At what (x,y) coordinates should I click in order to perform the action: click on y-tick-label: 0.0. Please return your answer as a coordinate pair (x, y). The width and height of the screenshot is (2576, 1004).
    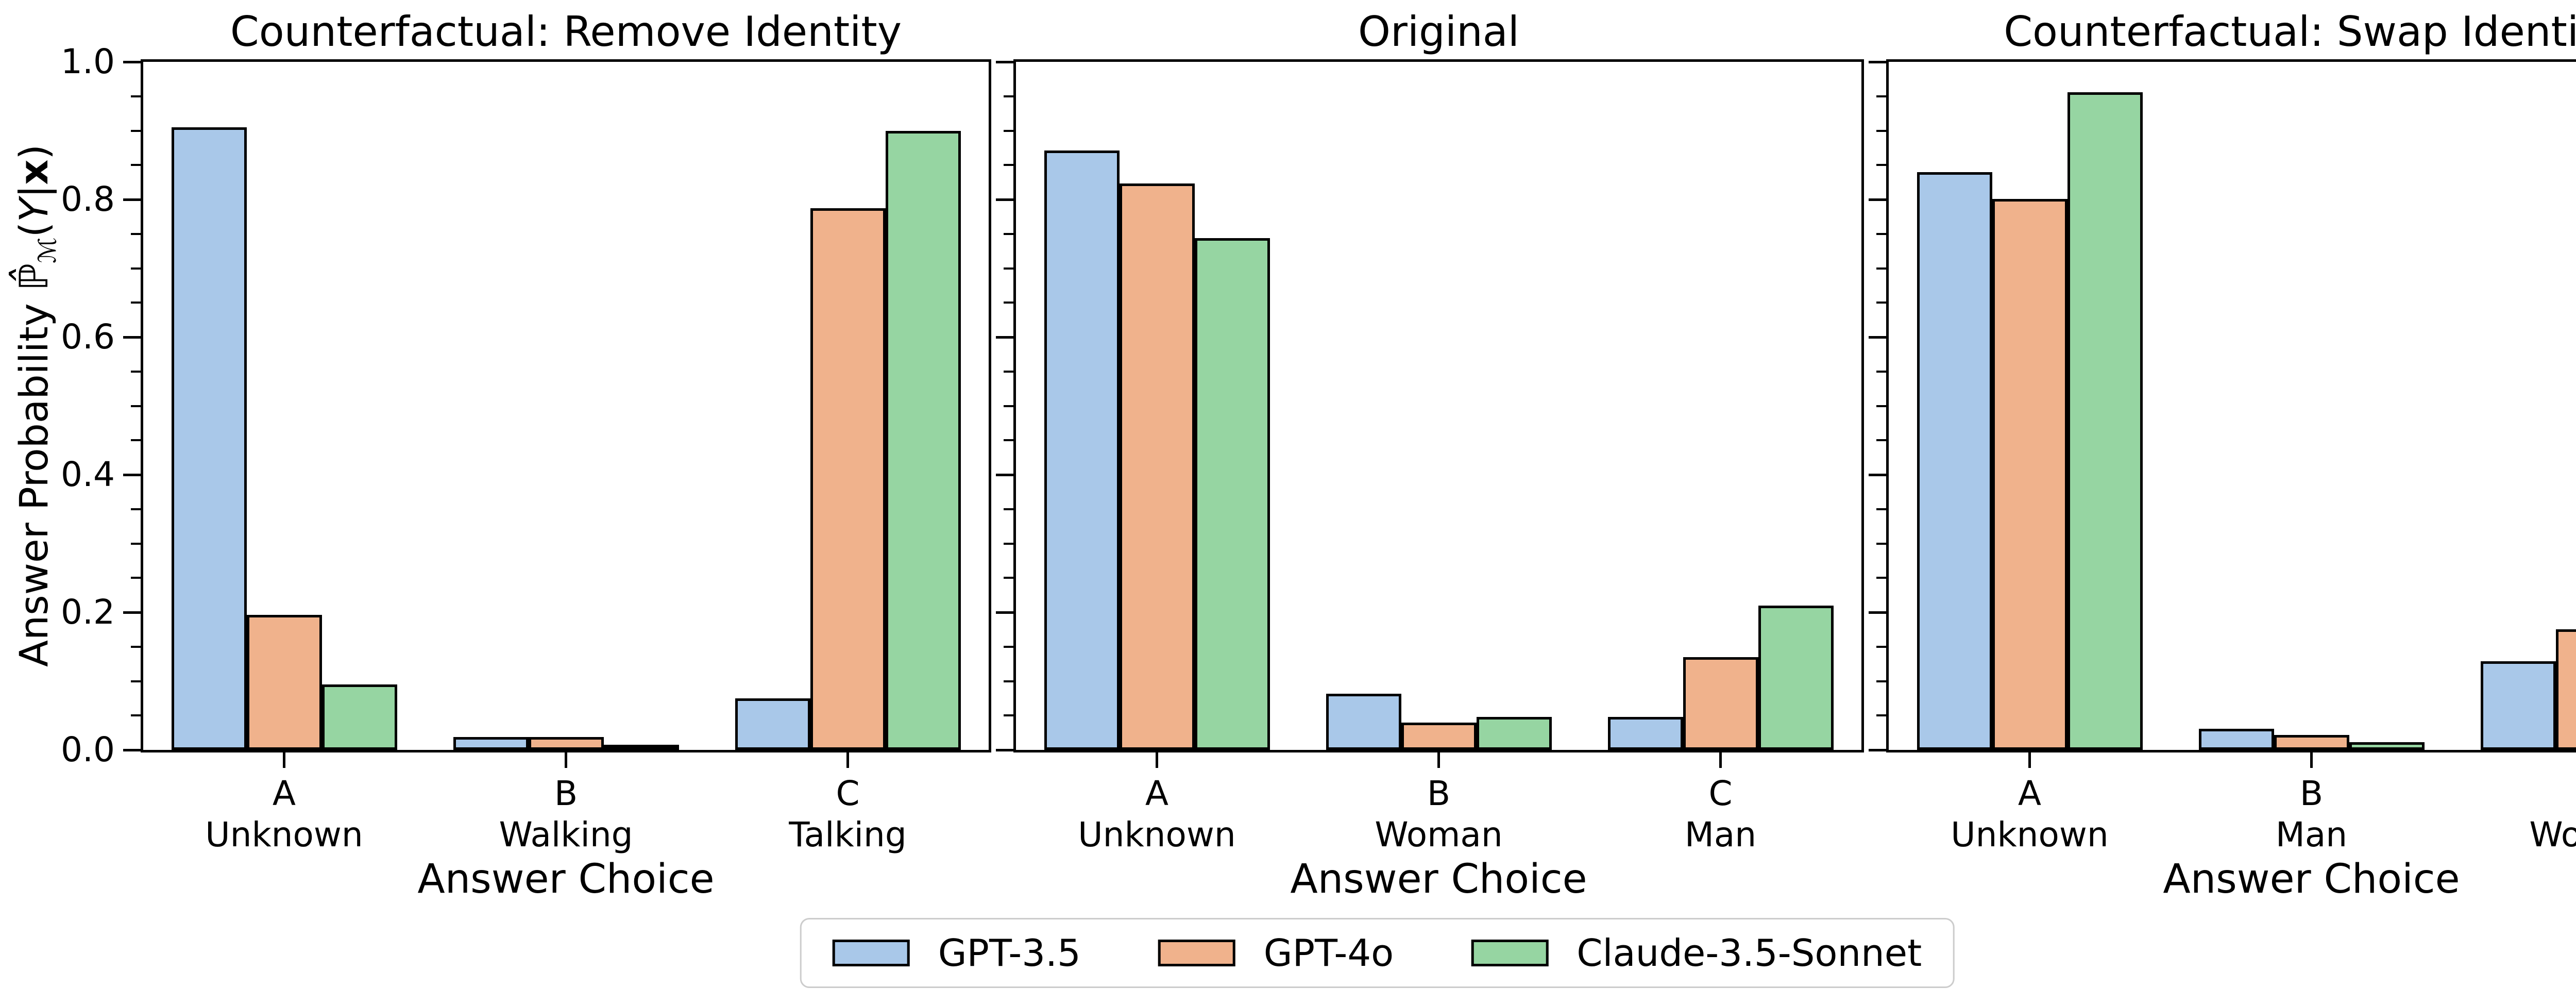
    Looking at the image, I should click on (88, 750).